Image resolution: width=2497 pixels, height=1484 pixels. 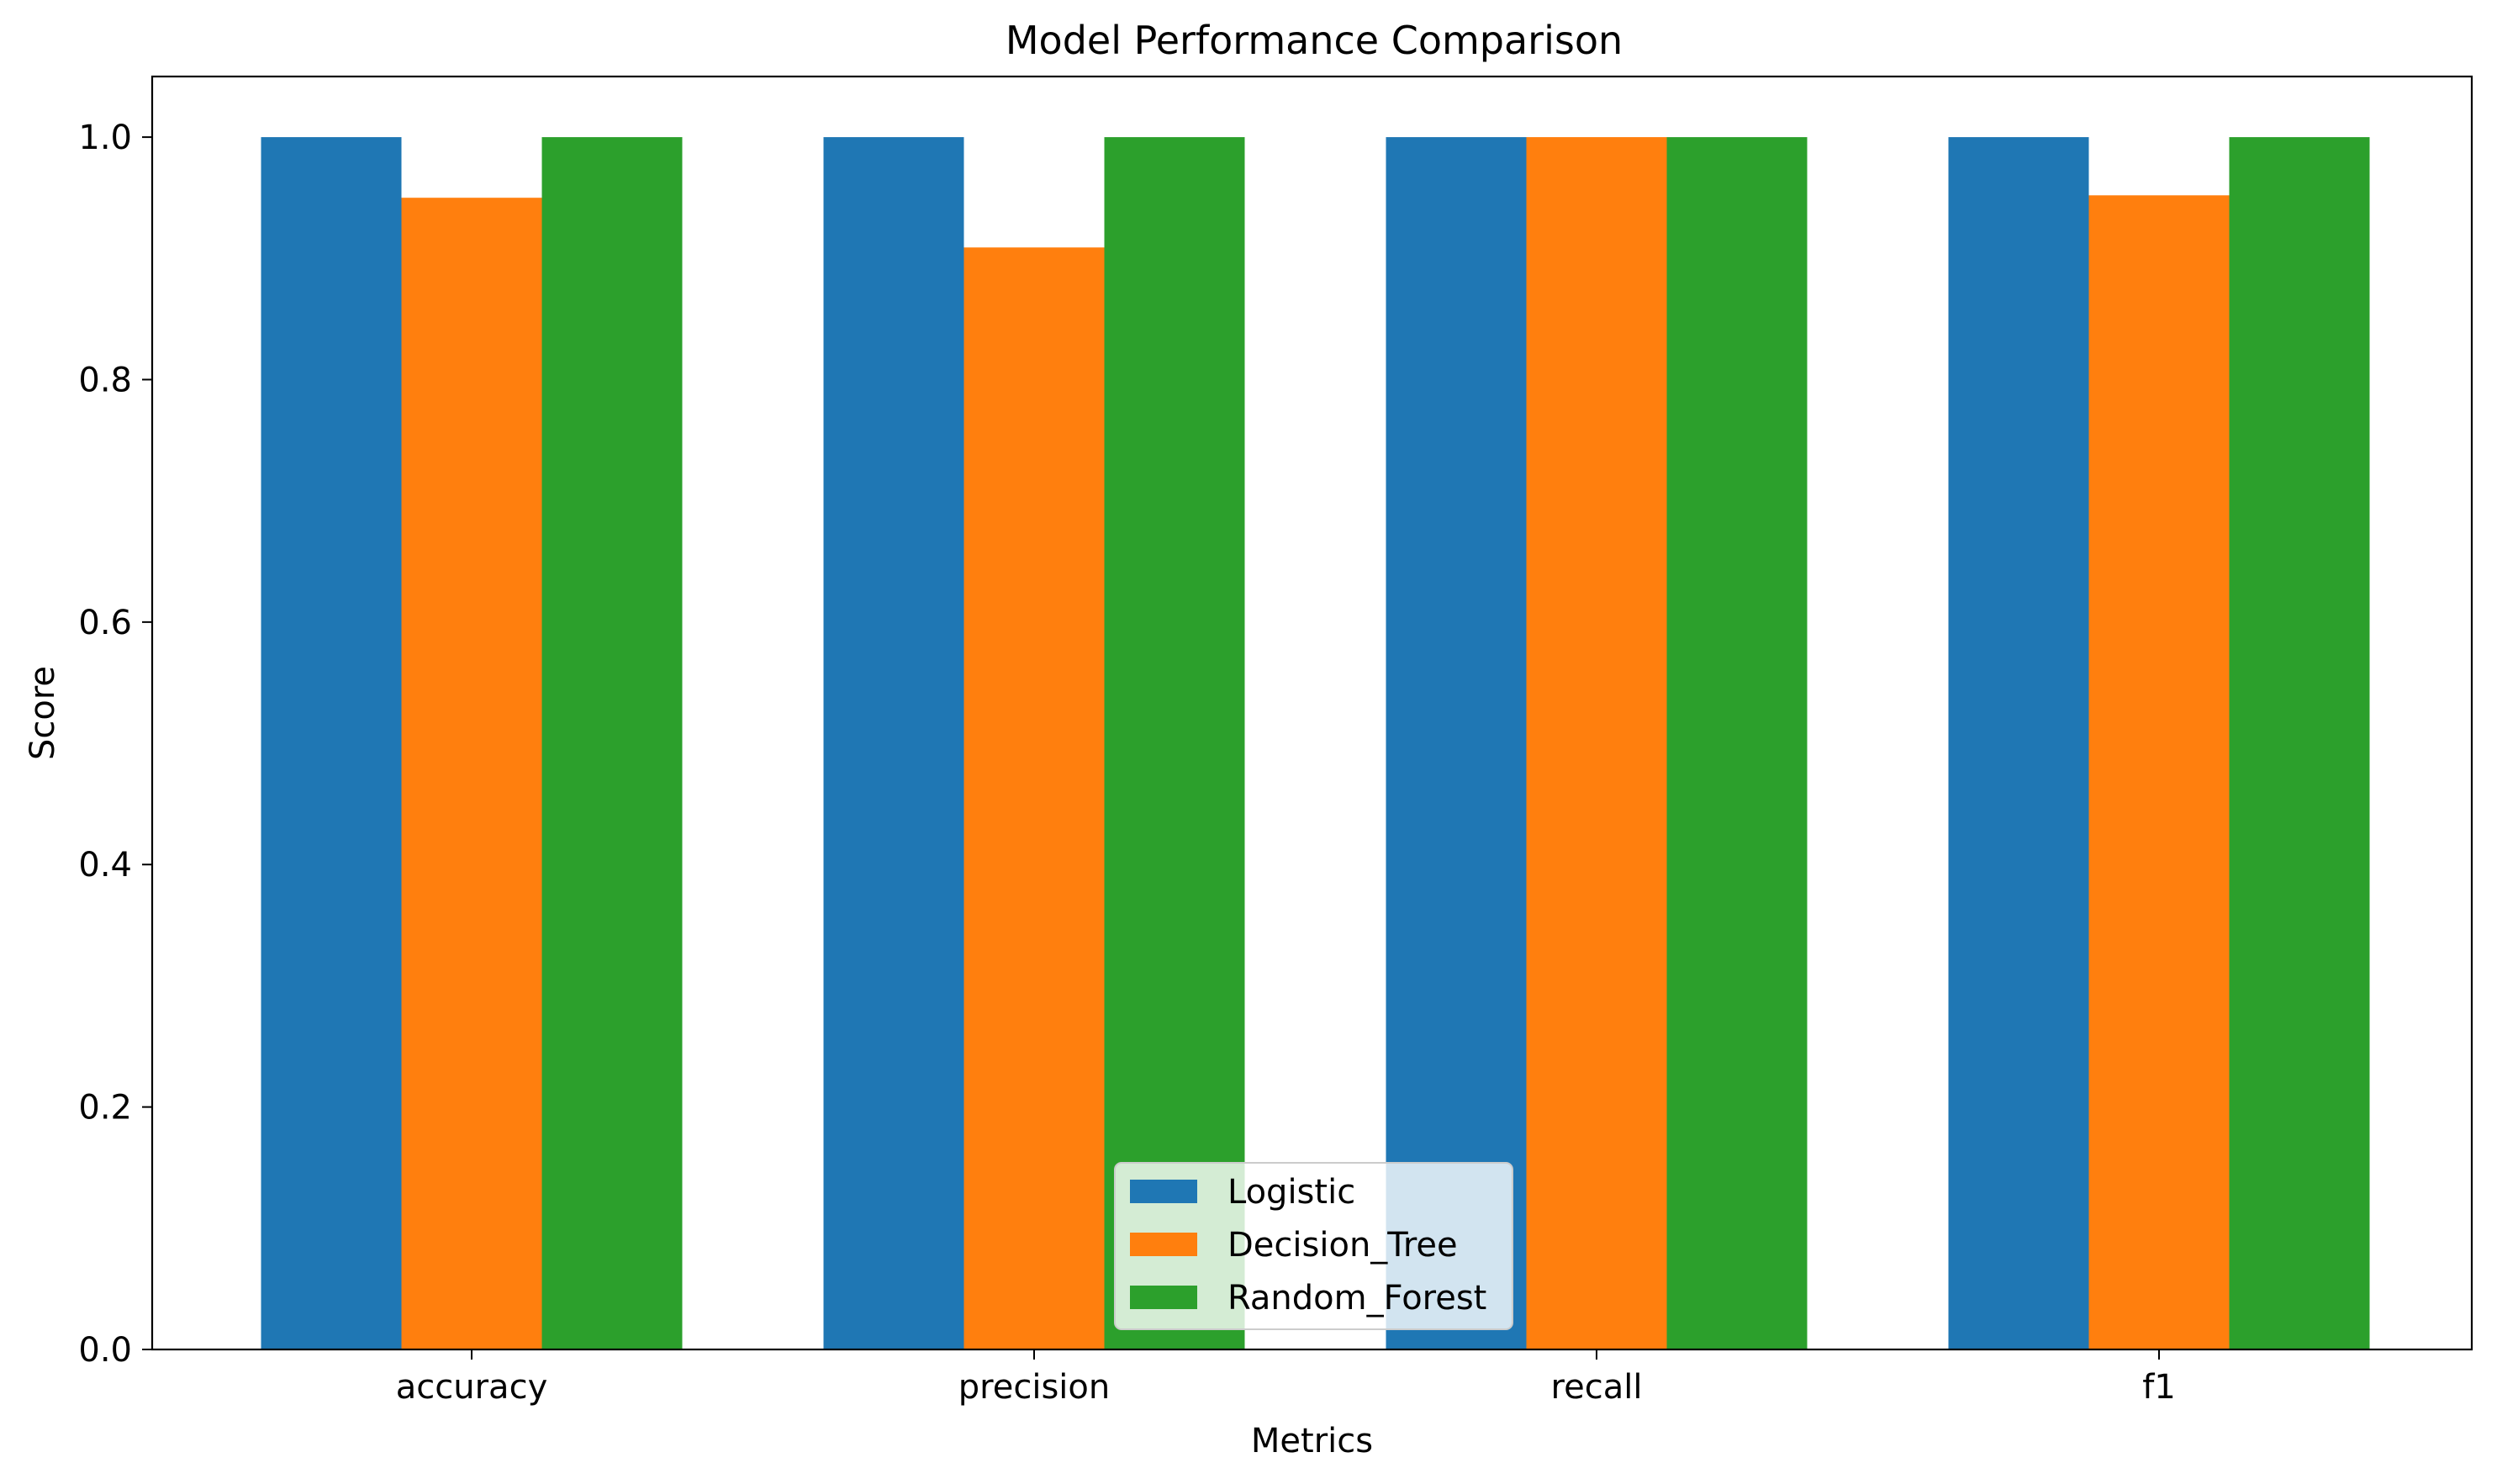 What do you see at coordinates (1737, 743) in the screenshot?
I see `bar-random-forest-recall` at bounding box center [1737, 743].